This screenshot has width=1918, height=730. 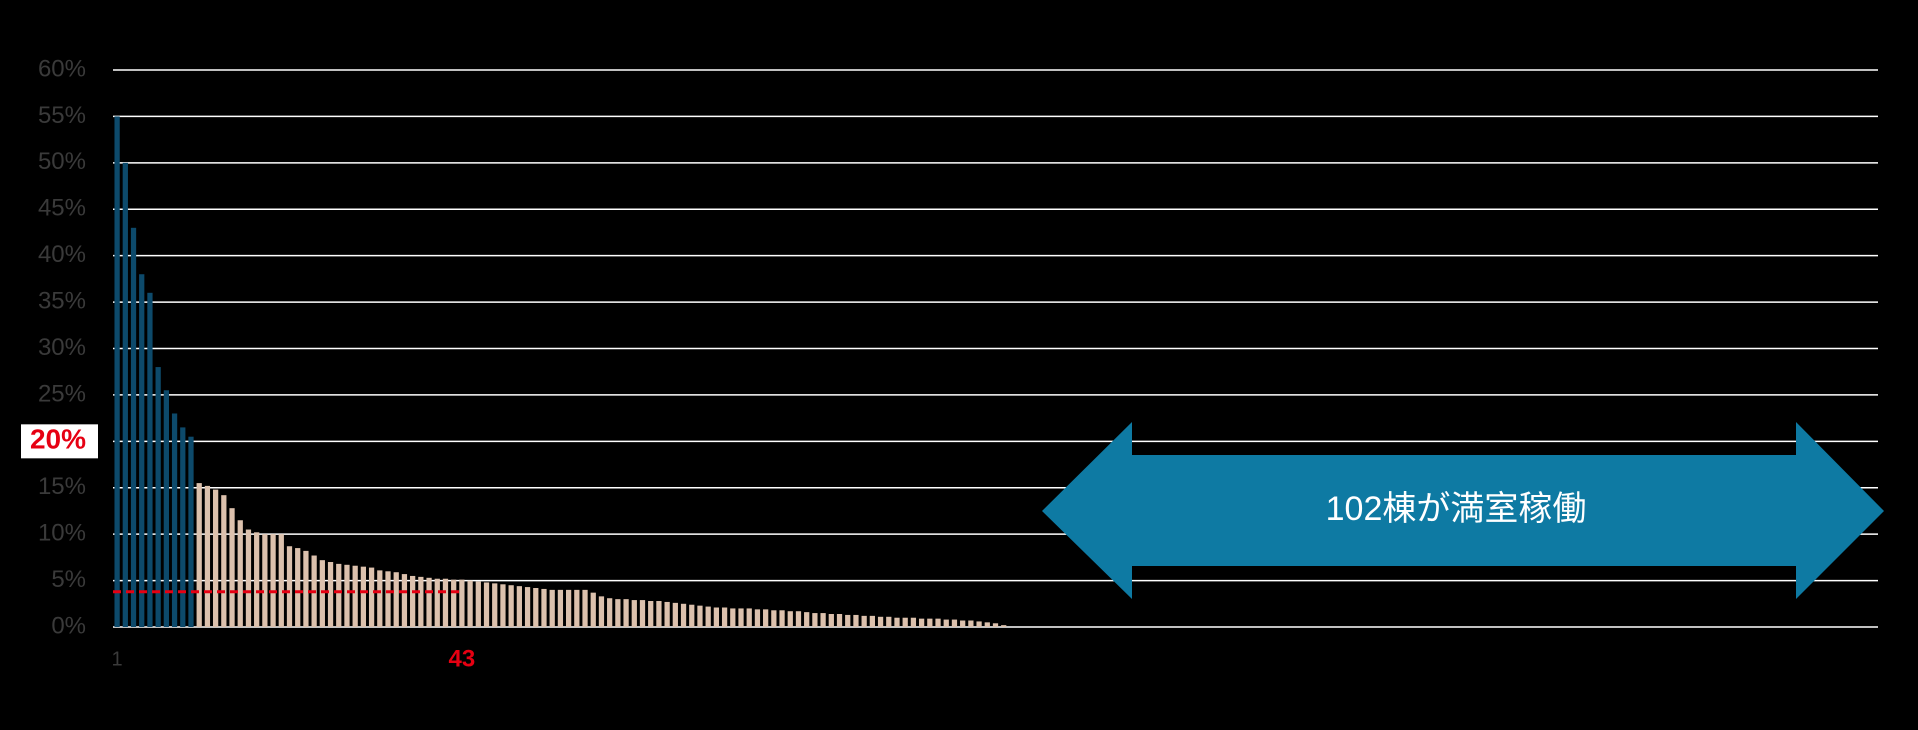 What do you see at coordinates (462, 658) in the screenshot?
I see `x-tick-label: 43` at bounding box center [462, 658].